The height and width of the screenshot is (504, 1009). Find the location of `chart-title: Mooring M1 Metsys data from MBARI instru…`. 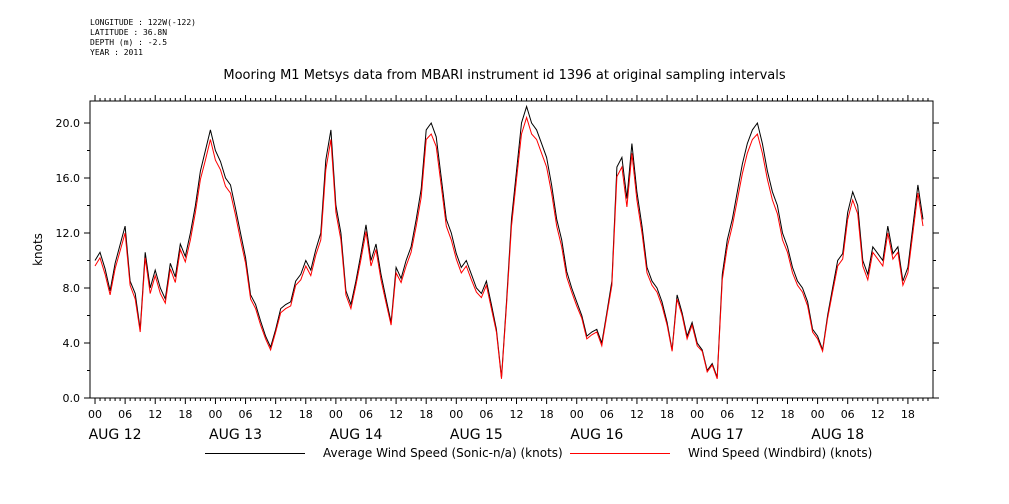

chart-title: Mooring M1 Metsys data from MBARI instru… is located at coordinates (504, 75).